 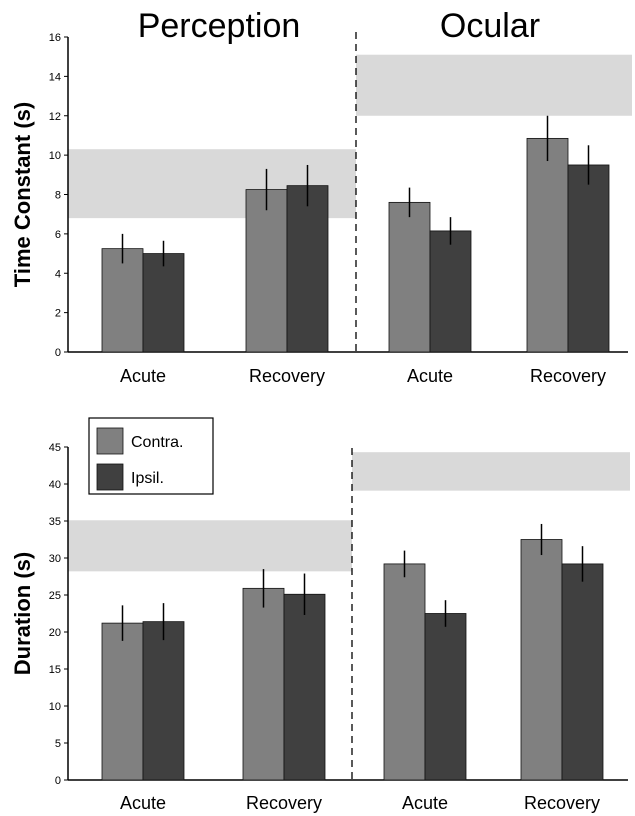 I want to click on y-tick-label: 4, so click(x=58, y=274).